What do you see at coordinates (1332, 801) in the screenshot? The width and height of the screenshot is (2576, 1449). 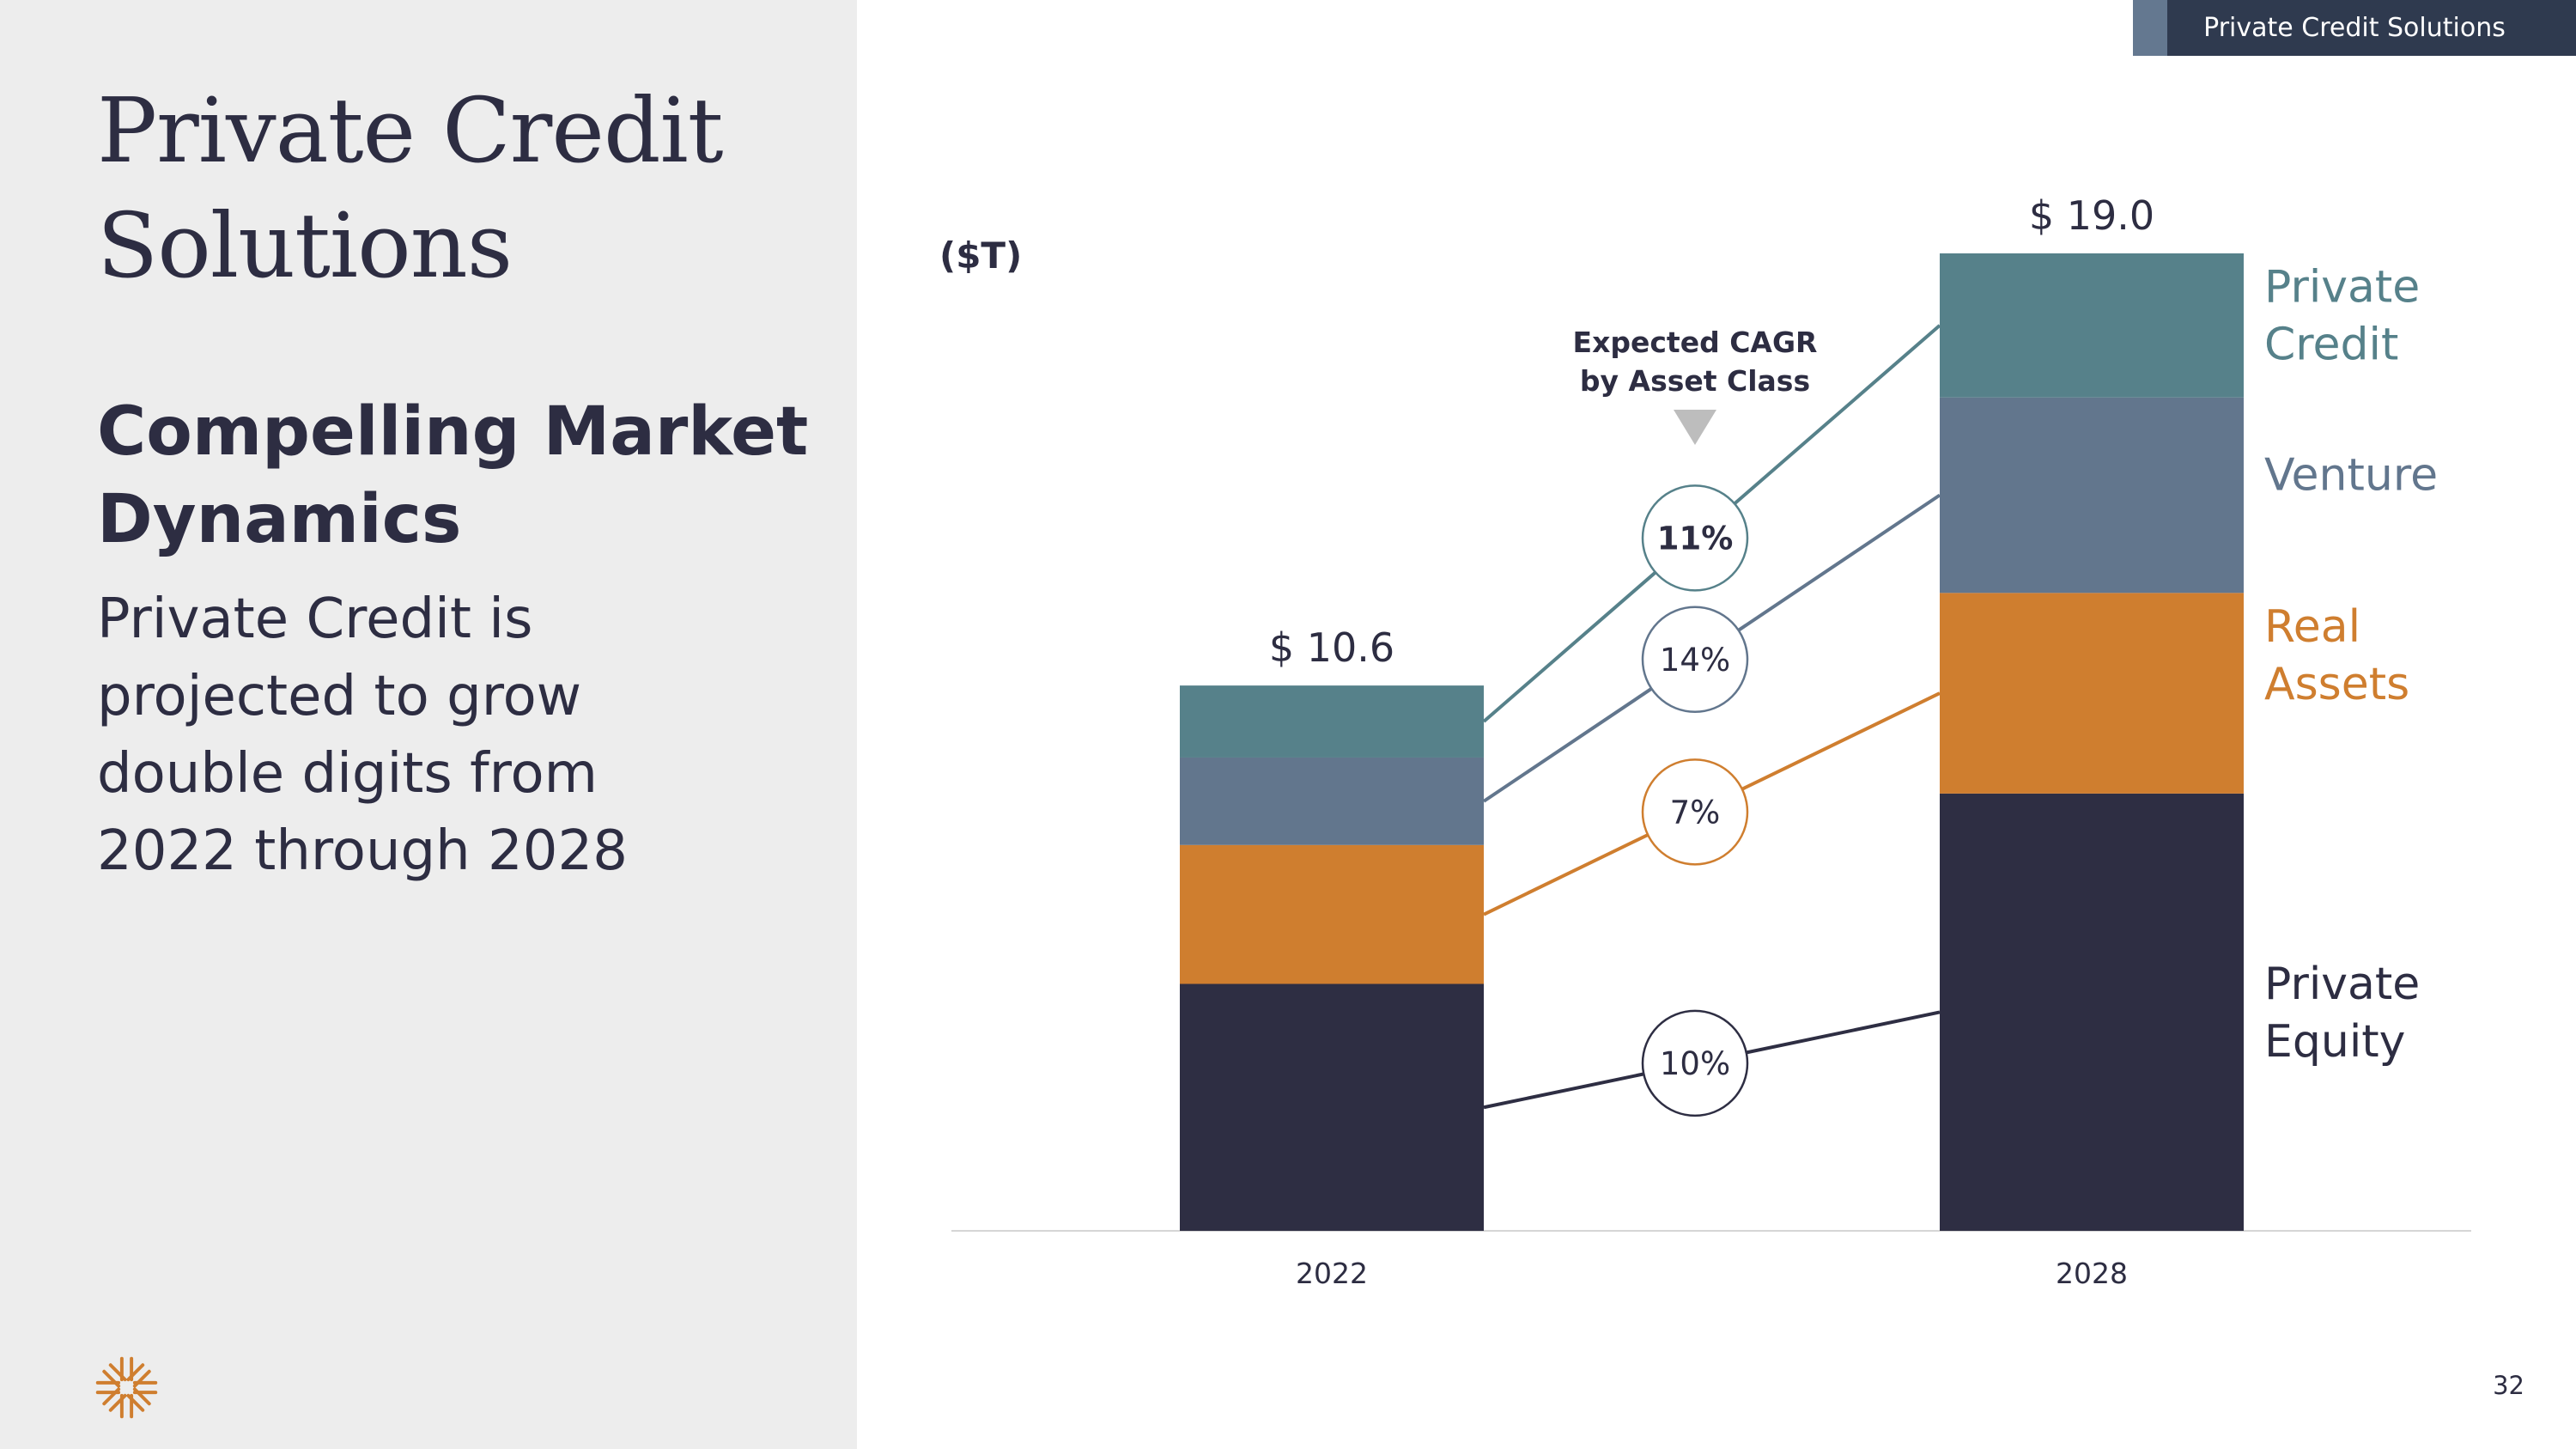 I see `bar-venture-2022` at bounding box center [1332, 801].